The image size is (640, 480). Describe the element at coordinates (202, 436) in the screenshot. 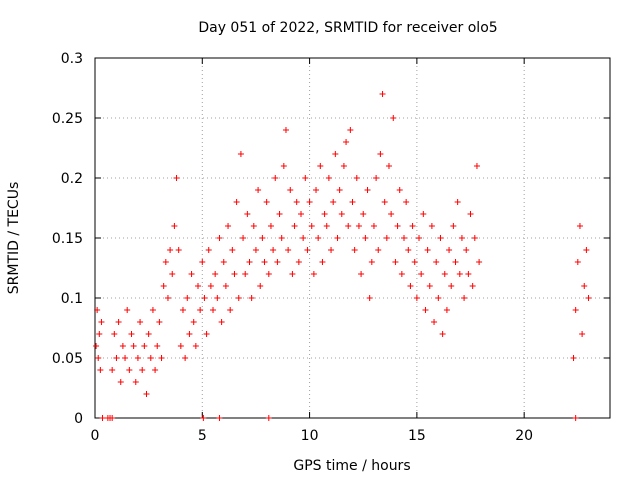

I see `x-tick-label: 5` at that location.